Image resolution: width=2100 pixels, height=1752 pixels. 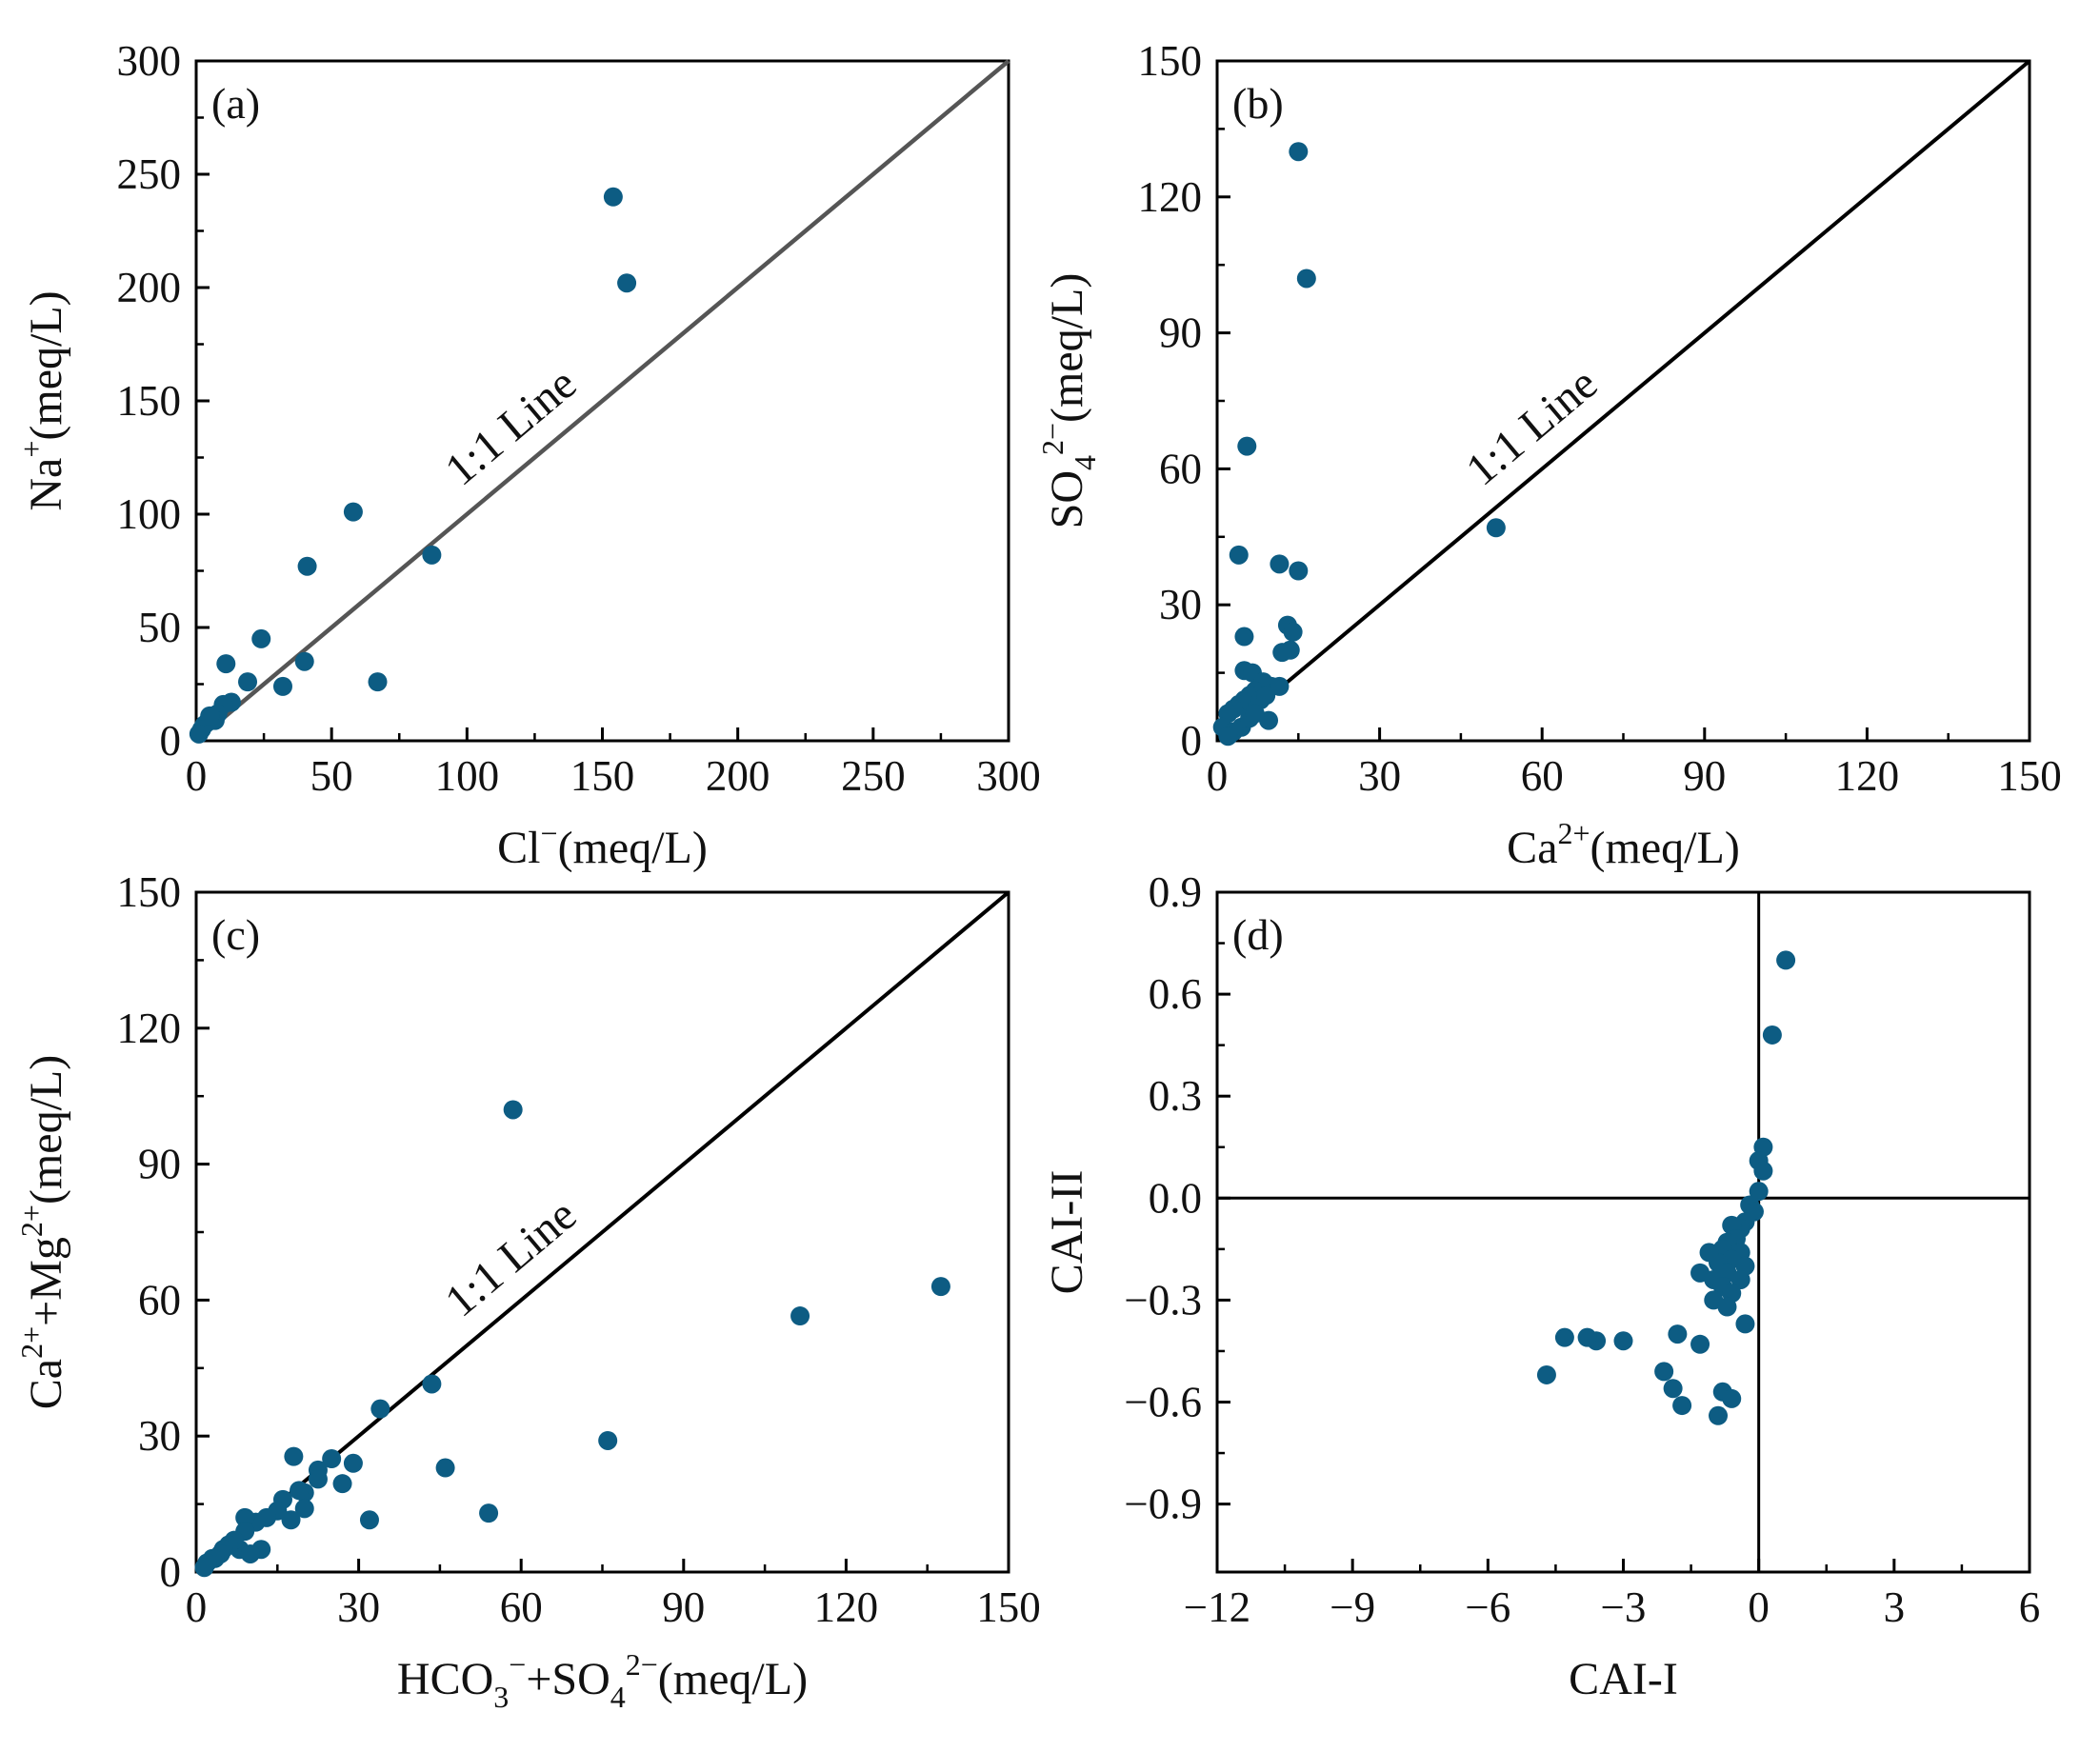 What do you see at coordinates (1175, 1096) in the screenshot?
I see `panel-d-y-tick-label: 0.3` at bounding box center [1175, 1096].